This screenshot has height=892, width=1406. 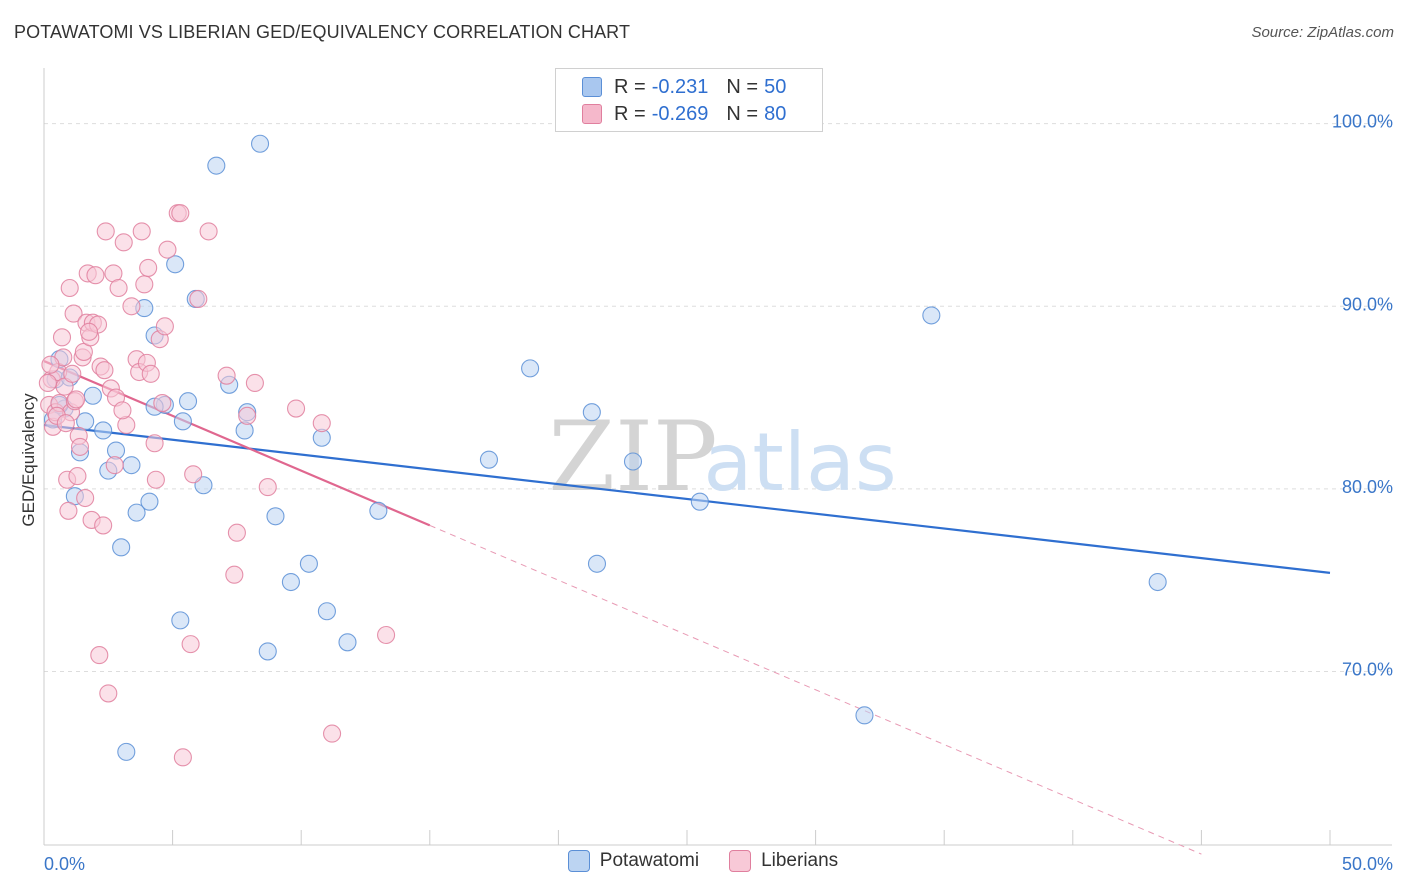 I want to click on watermark: ZIP atlas, so click(x=722, y=457).